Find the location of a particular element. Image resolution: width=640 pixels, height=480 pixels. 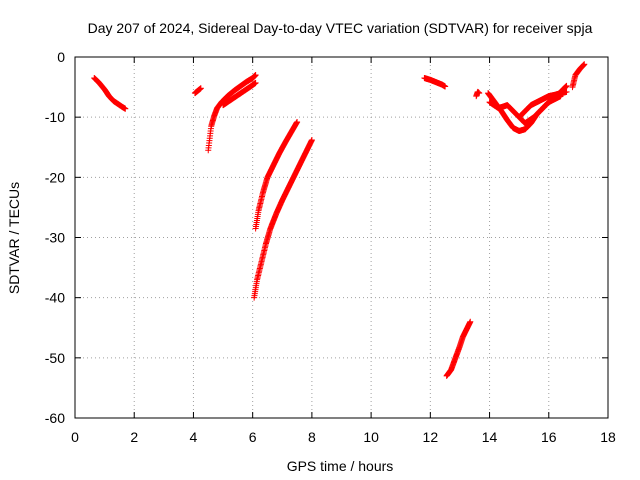

y-tick-label: -20 is located at coordinates (55, 177).